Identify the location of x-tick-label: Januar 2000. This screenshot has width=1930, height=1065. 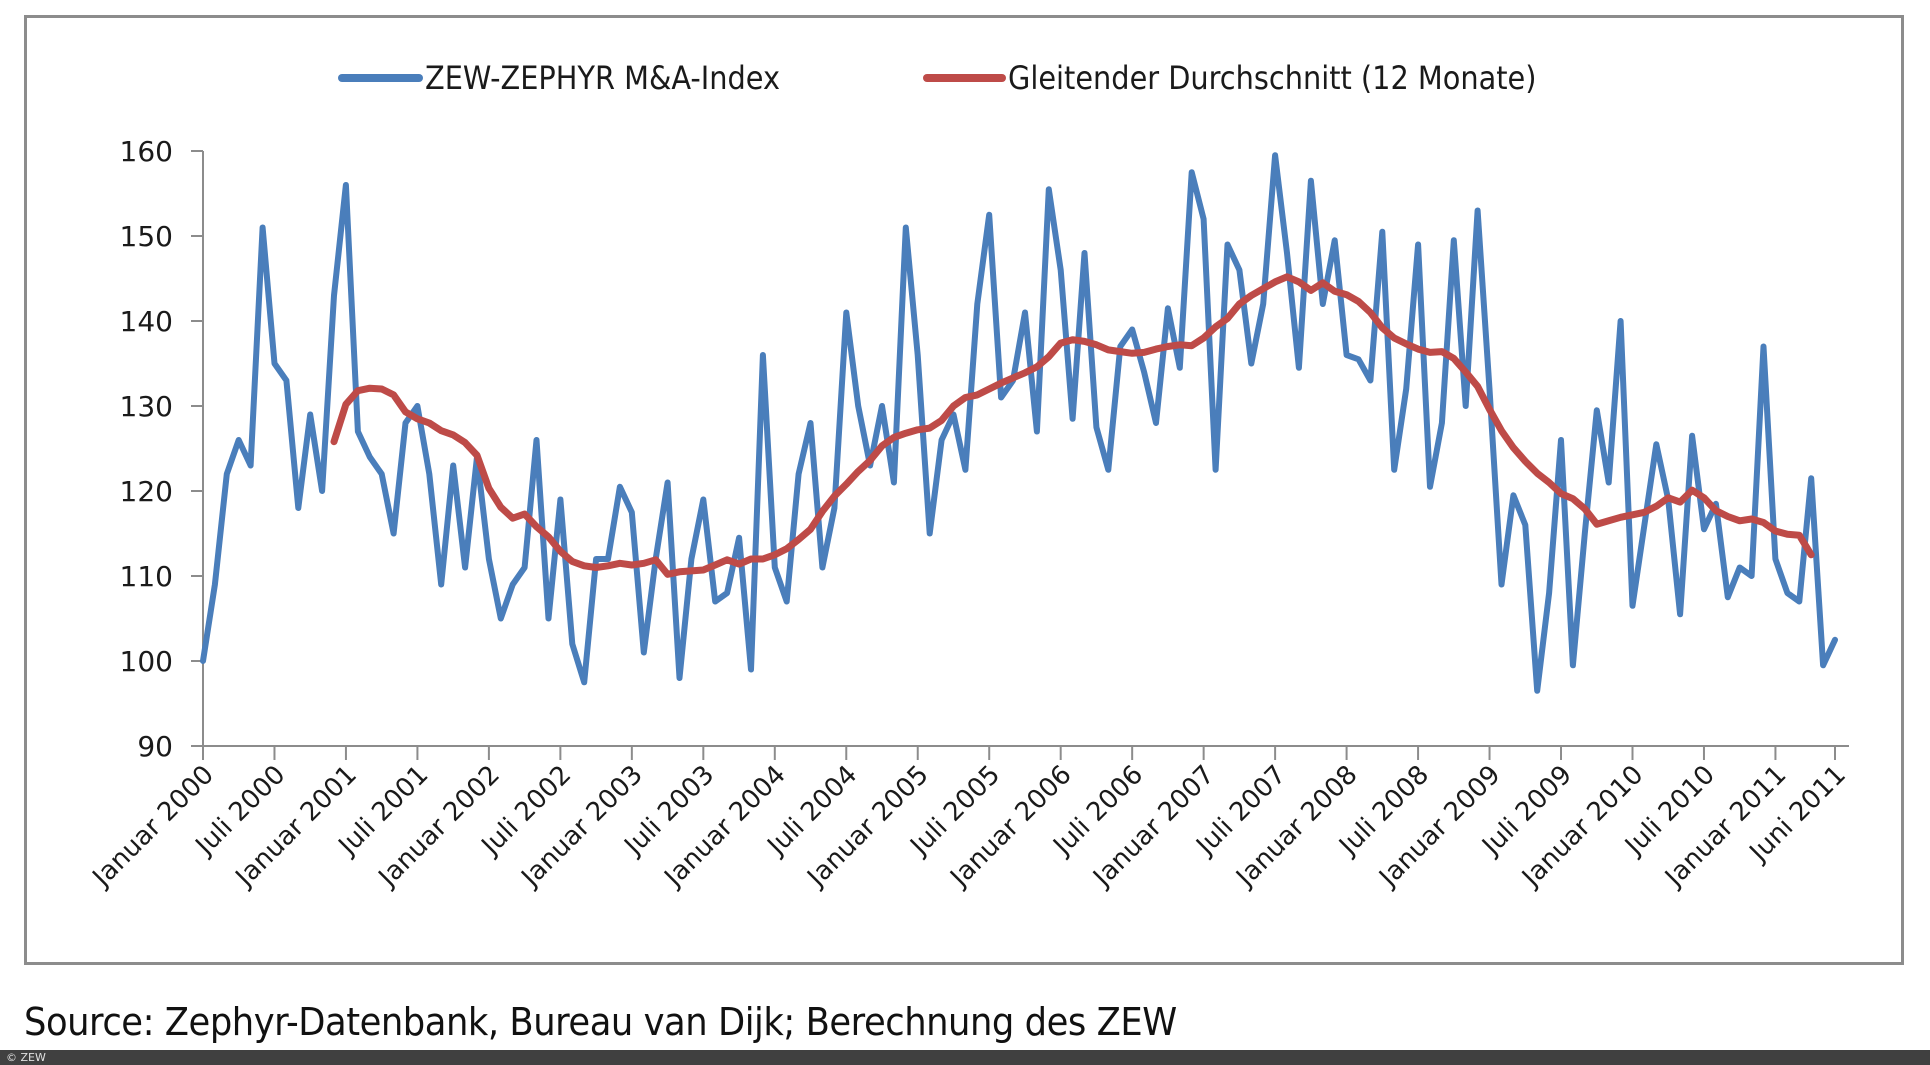
(153, 827).